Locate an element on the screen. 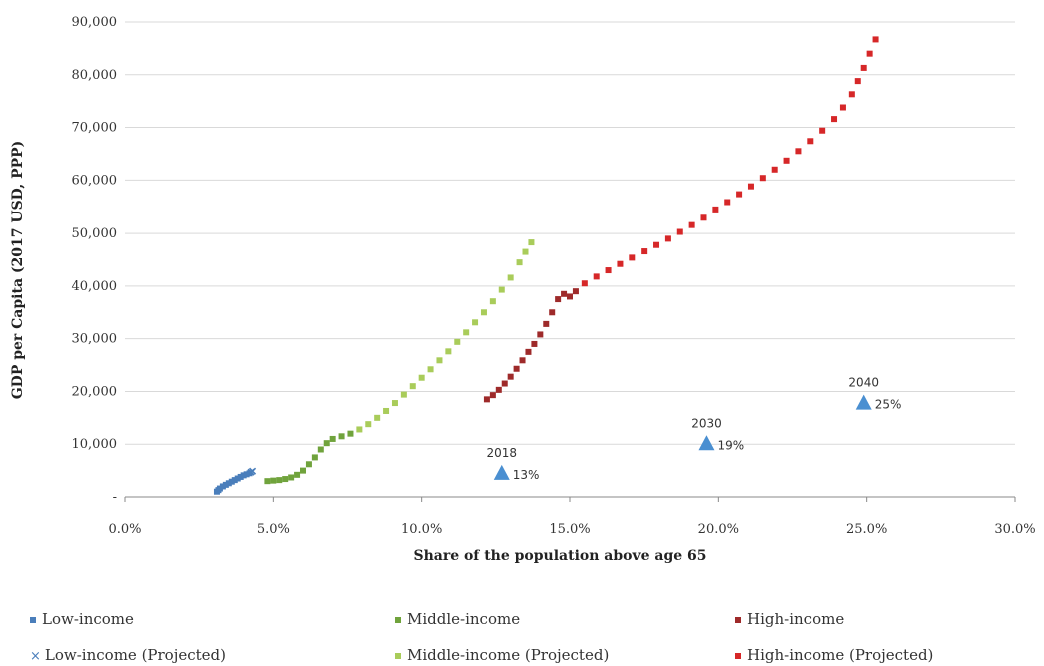 This screenshot has height=666, width=1044. annotation-share: 13% is located at coordinates (526, 475).